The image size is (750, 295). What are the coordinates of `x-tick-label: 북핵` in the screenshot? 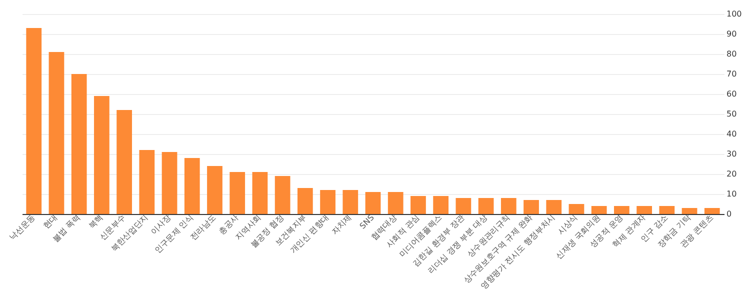 It's located at (95, 221).